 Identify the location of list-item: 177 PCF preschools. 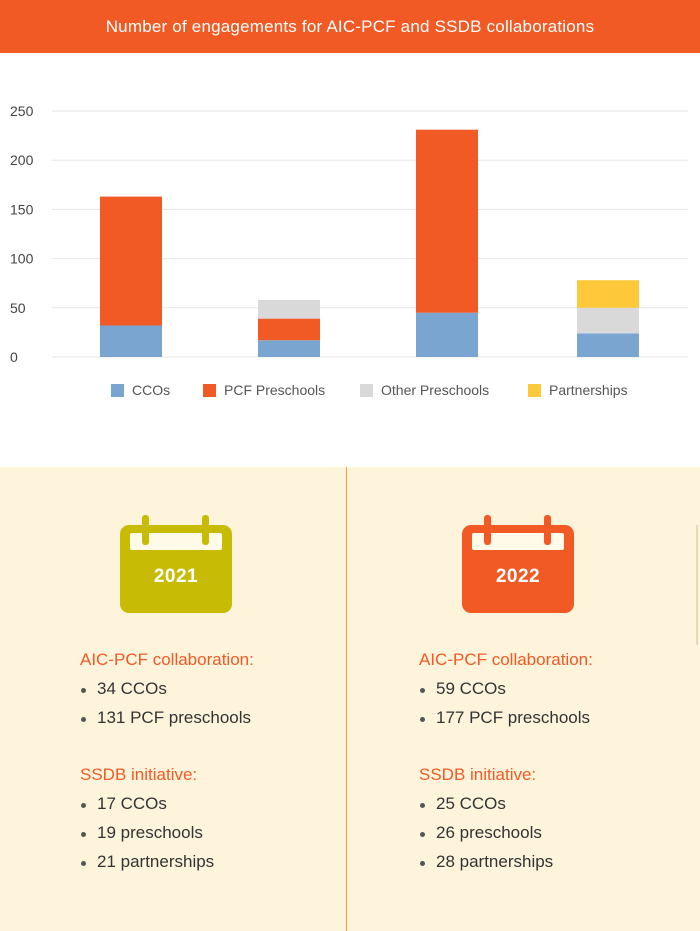
(549, 722).